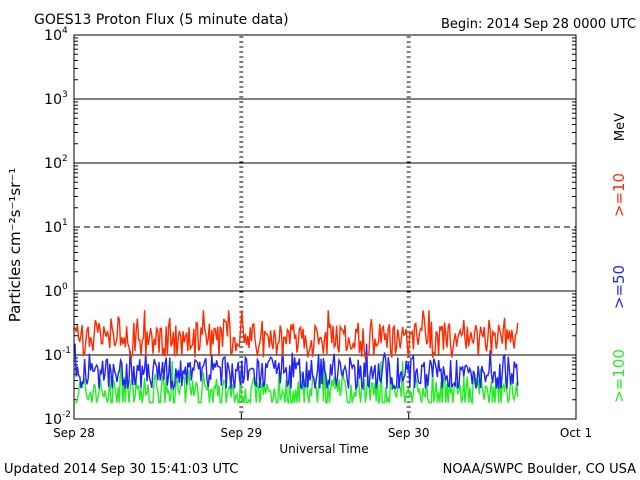 The image size is (640, 480). What do you see at coordinates (65, 95) in the screenshot?
I see `y-tick-exponent: 3` at bounding box center [65, 95].